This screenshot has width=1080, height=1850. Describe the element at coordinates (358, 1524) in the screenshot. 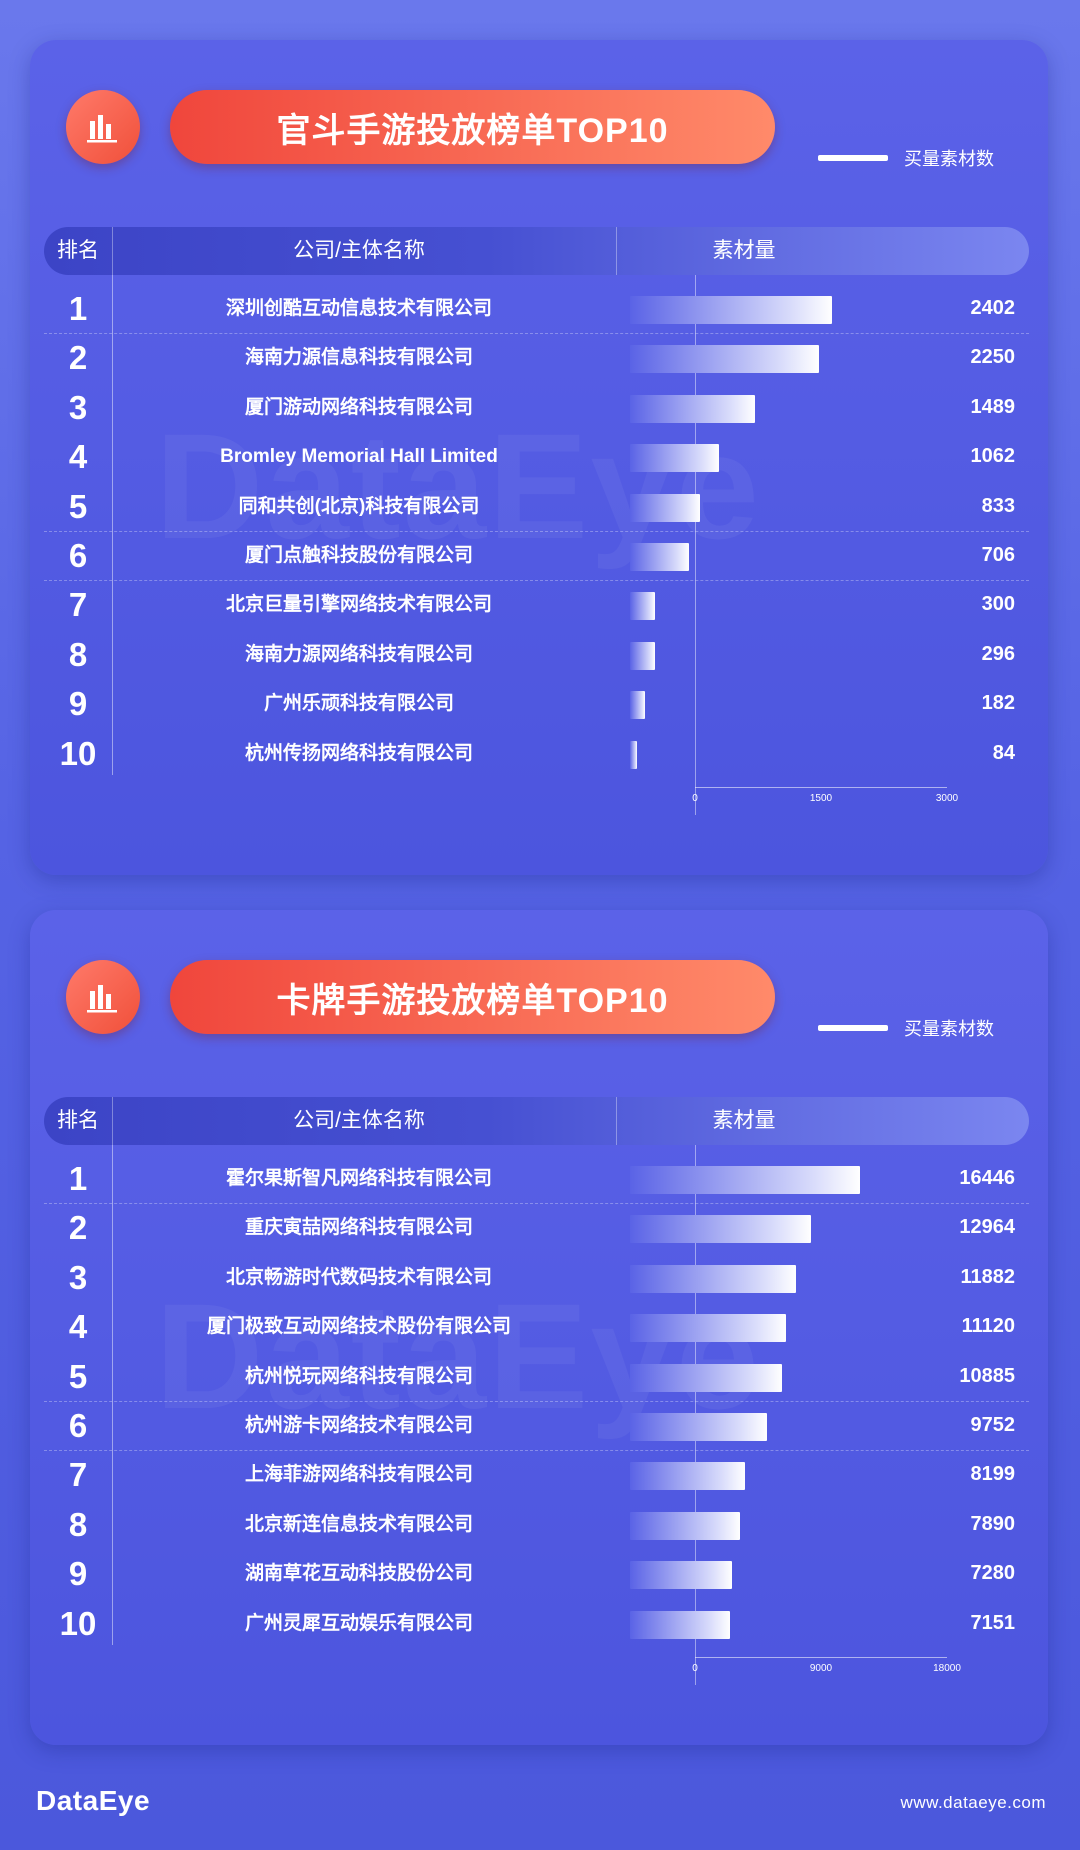

I see `company-name: 北京新连信息技术有限公司` at that location.